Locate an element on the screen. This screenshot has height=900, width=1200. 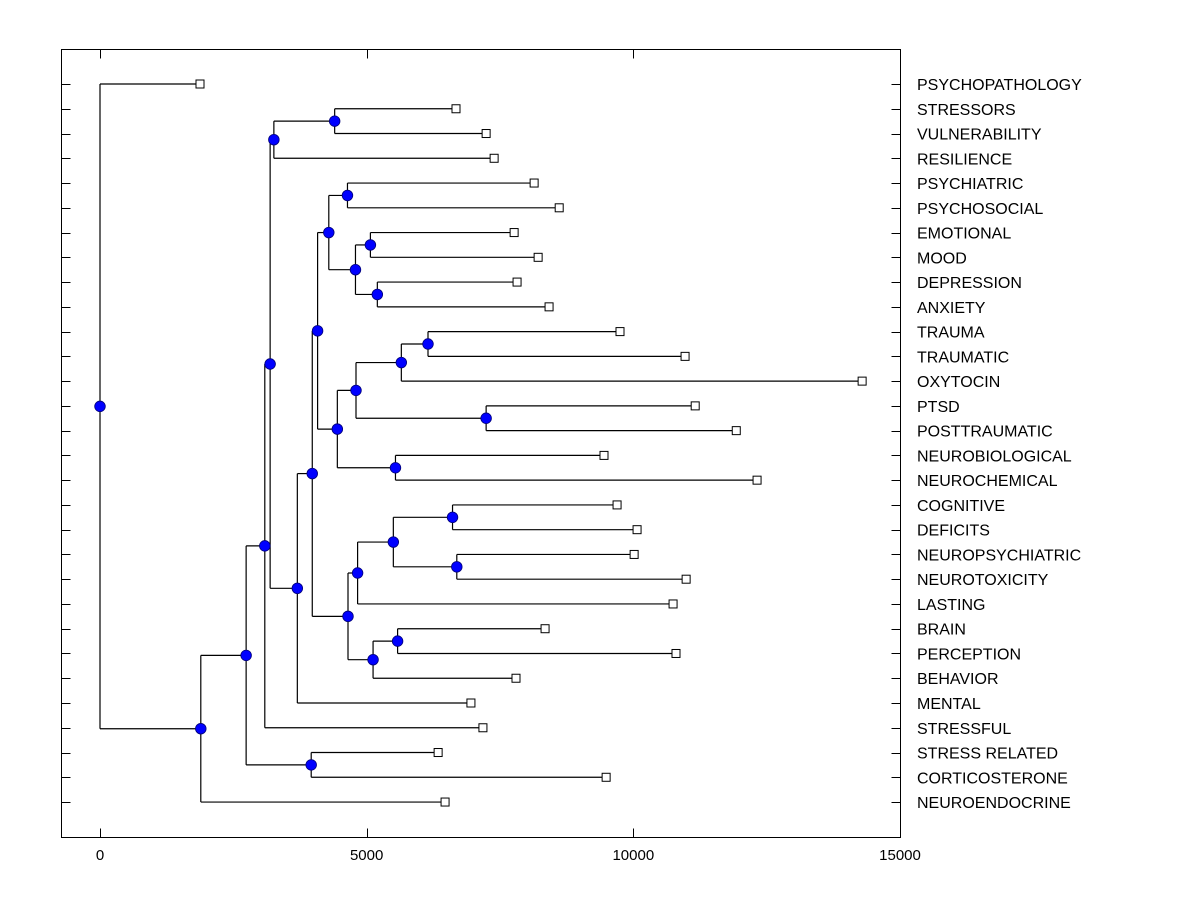
leaf-label: STRESSORS is located at coordinates (966, 110).